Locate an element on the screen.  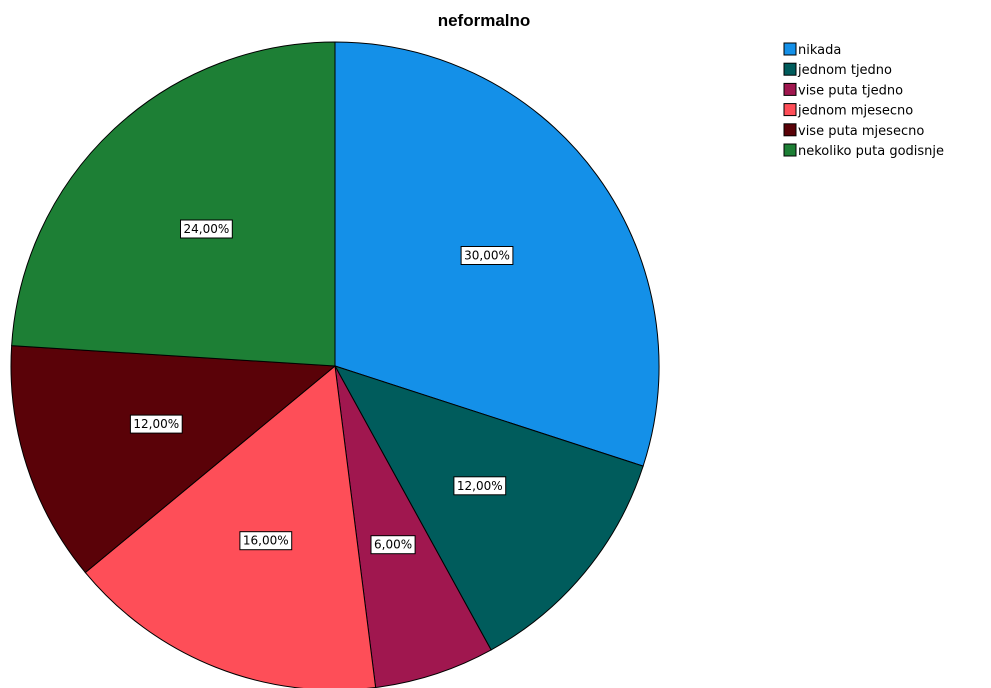
legend-item-nikada: nikada is located at coordinates (812, 50).